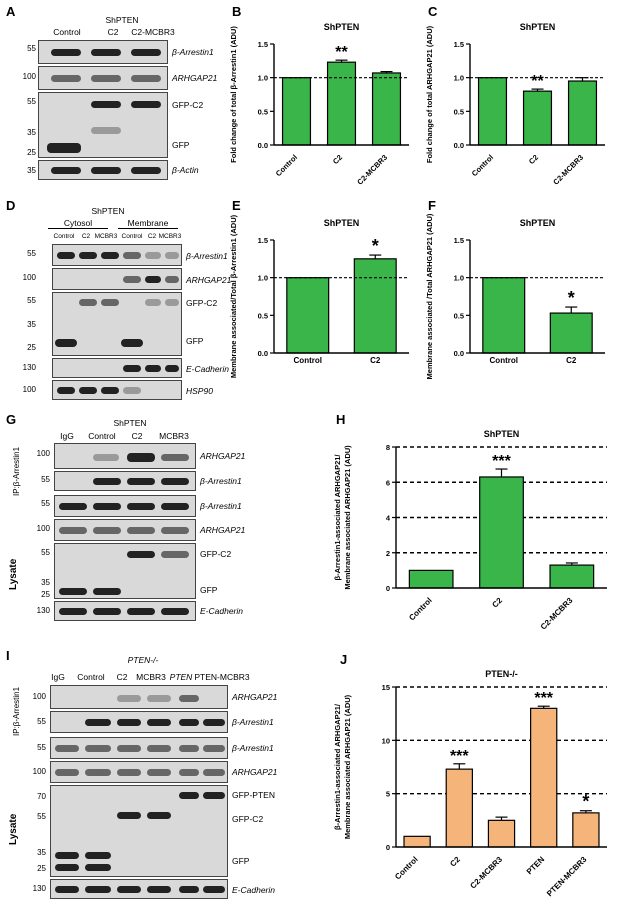 This screenshot has width=617, height=906. Describe the element at coordinates (433, 11) in the screenshot. I see `panel-label-c: C` at that location.